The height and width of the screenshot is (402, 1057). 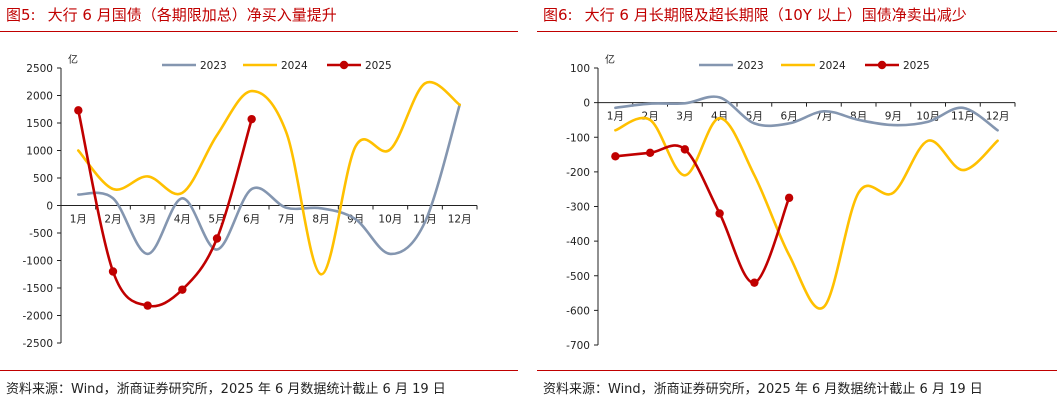 What do you see at coordinates (558, 15) in the screenshot?
I see `figure-6-number: 图6:` at bounding box center [558, 15].